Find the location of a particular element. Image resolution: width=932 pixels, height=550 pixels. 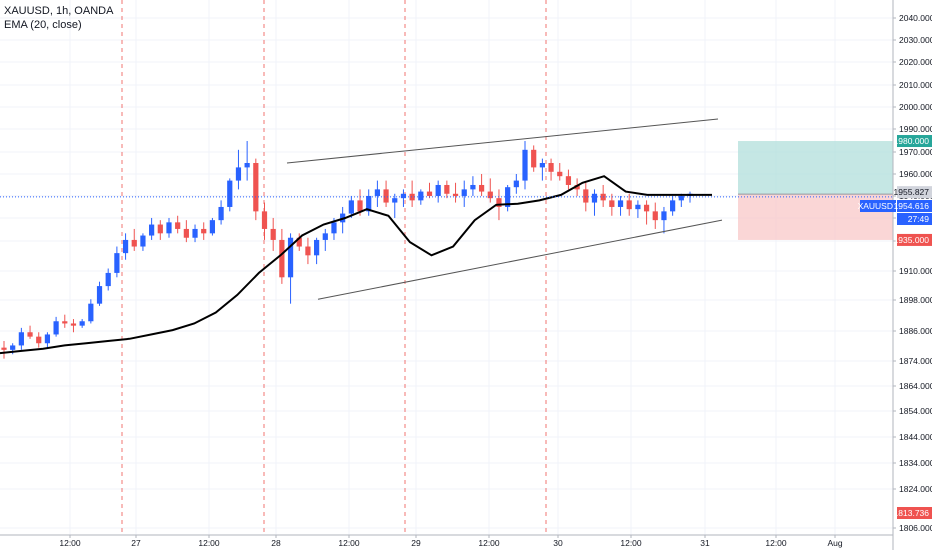

price-tick-label: 1874.000 is located at coordinates (915, 361).